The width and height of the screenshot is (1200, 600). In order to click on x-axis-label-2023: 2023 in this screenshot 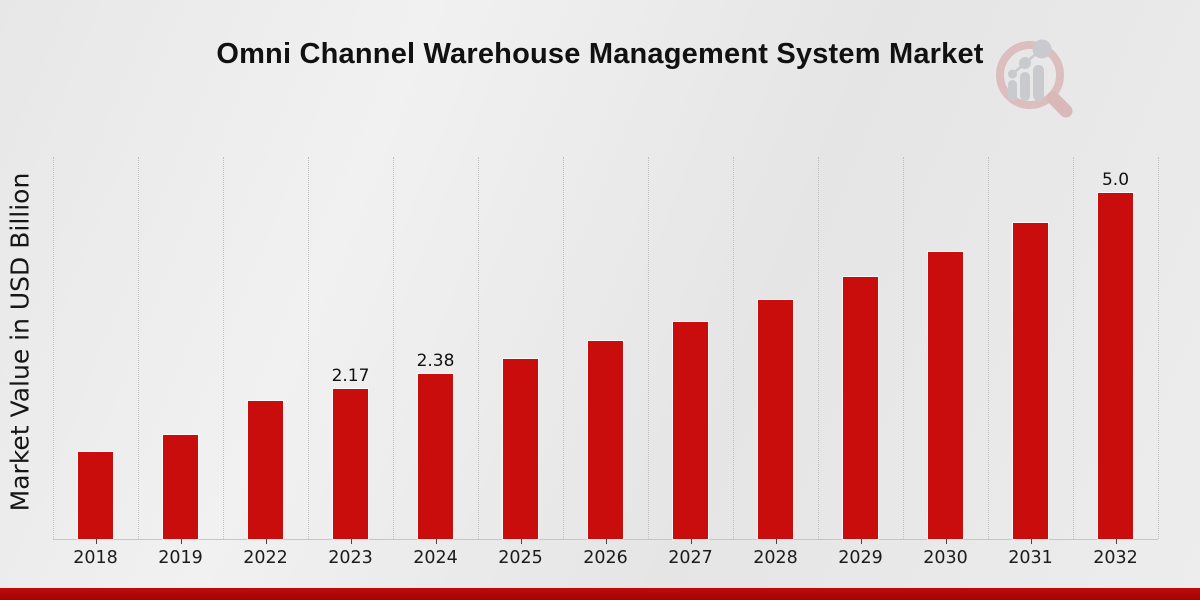, I will do `click(350, 558)`.